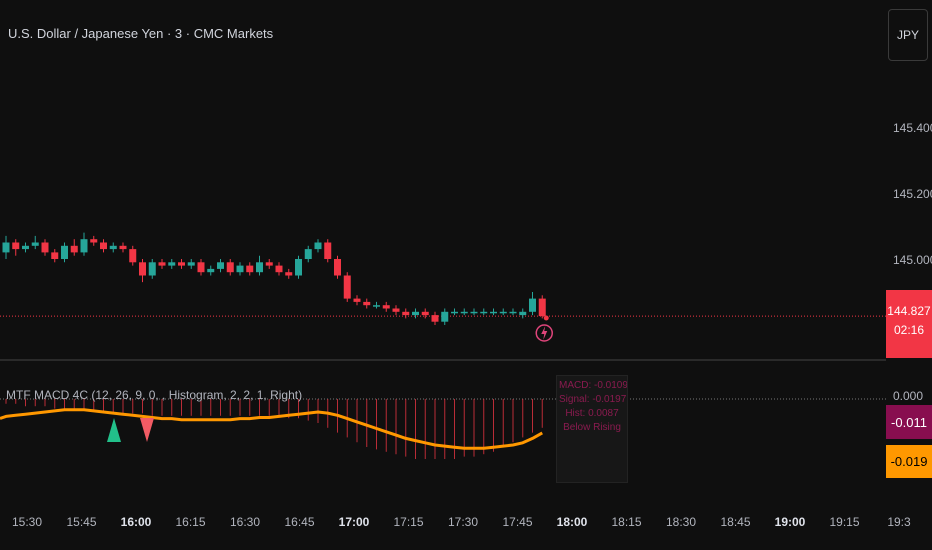 The width and height of the screenshot is (932, 550). What do you see at coordinates (626, 522) in the screenshot?
I see `time-axis-label: 18:15` at bounding box center [626, 522].